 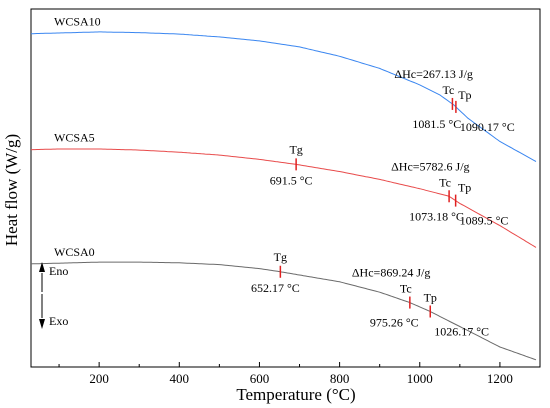 What do you see at coordinates (11, 190) in the screenshot?
I see `y-axis-title: Heat flow (W/g)` at bounding box center [11, 190].